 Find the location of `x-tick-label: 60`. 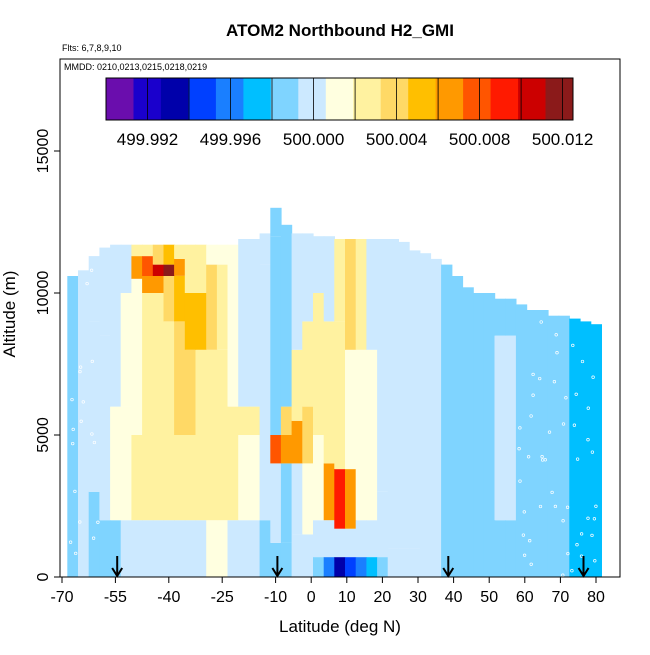

x-tick-label: 60 is located at coordinates (525, 597).